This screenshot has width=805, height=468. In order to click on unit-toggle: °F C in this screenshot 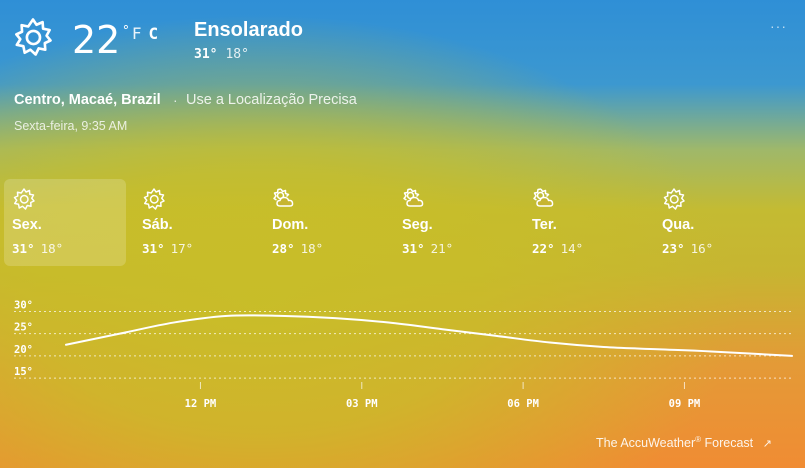, I will do `click(141, 33)`.